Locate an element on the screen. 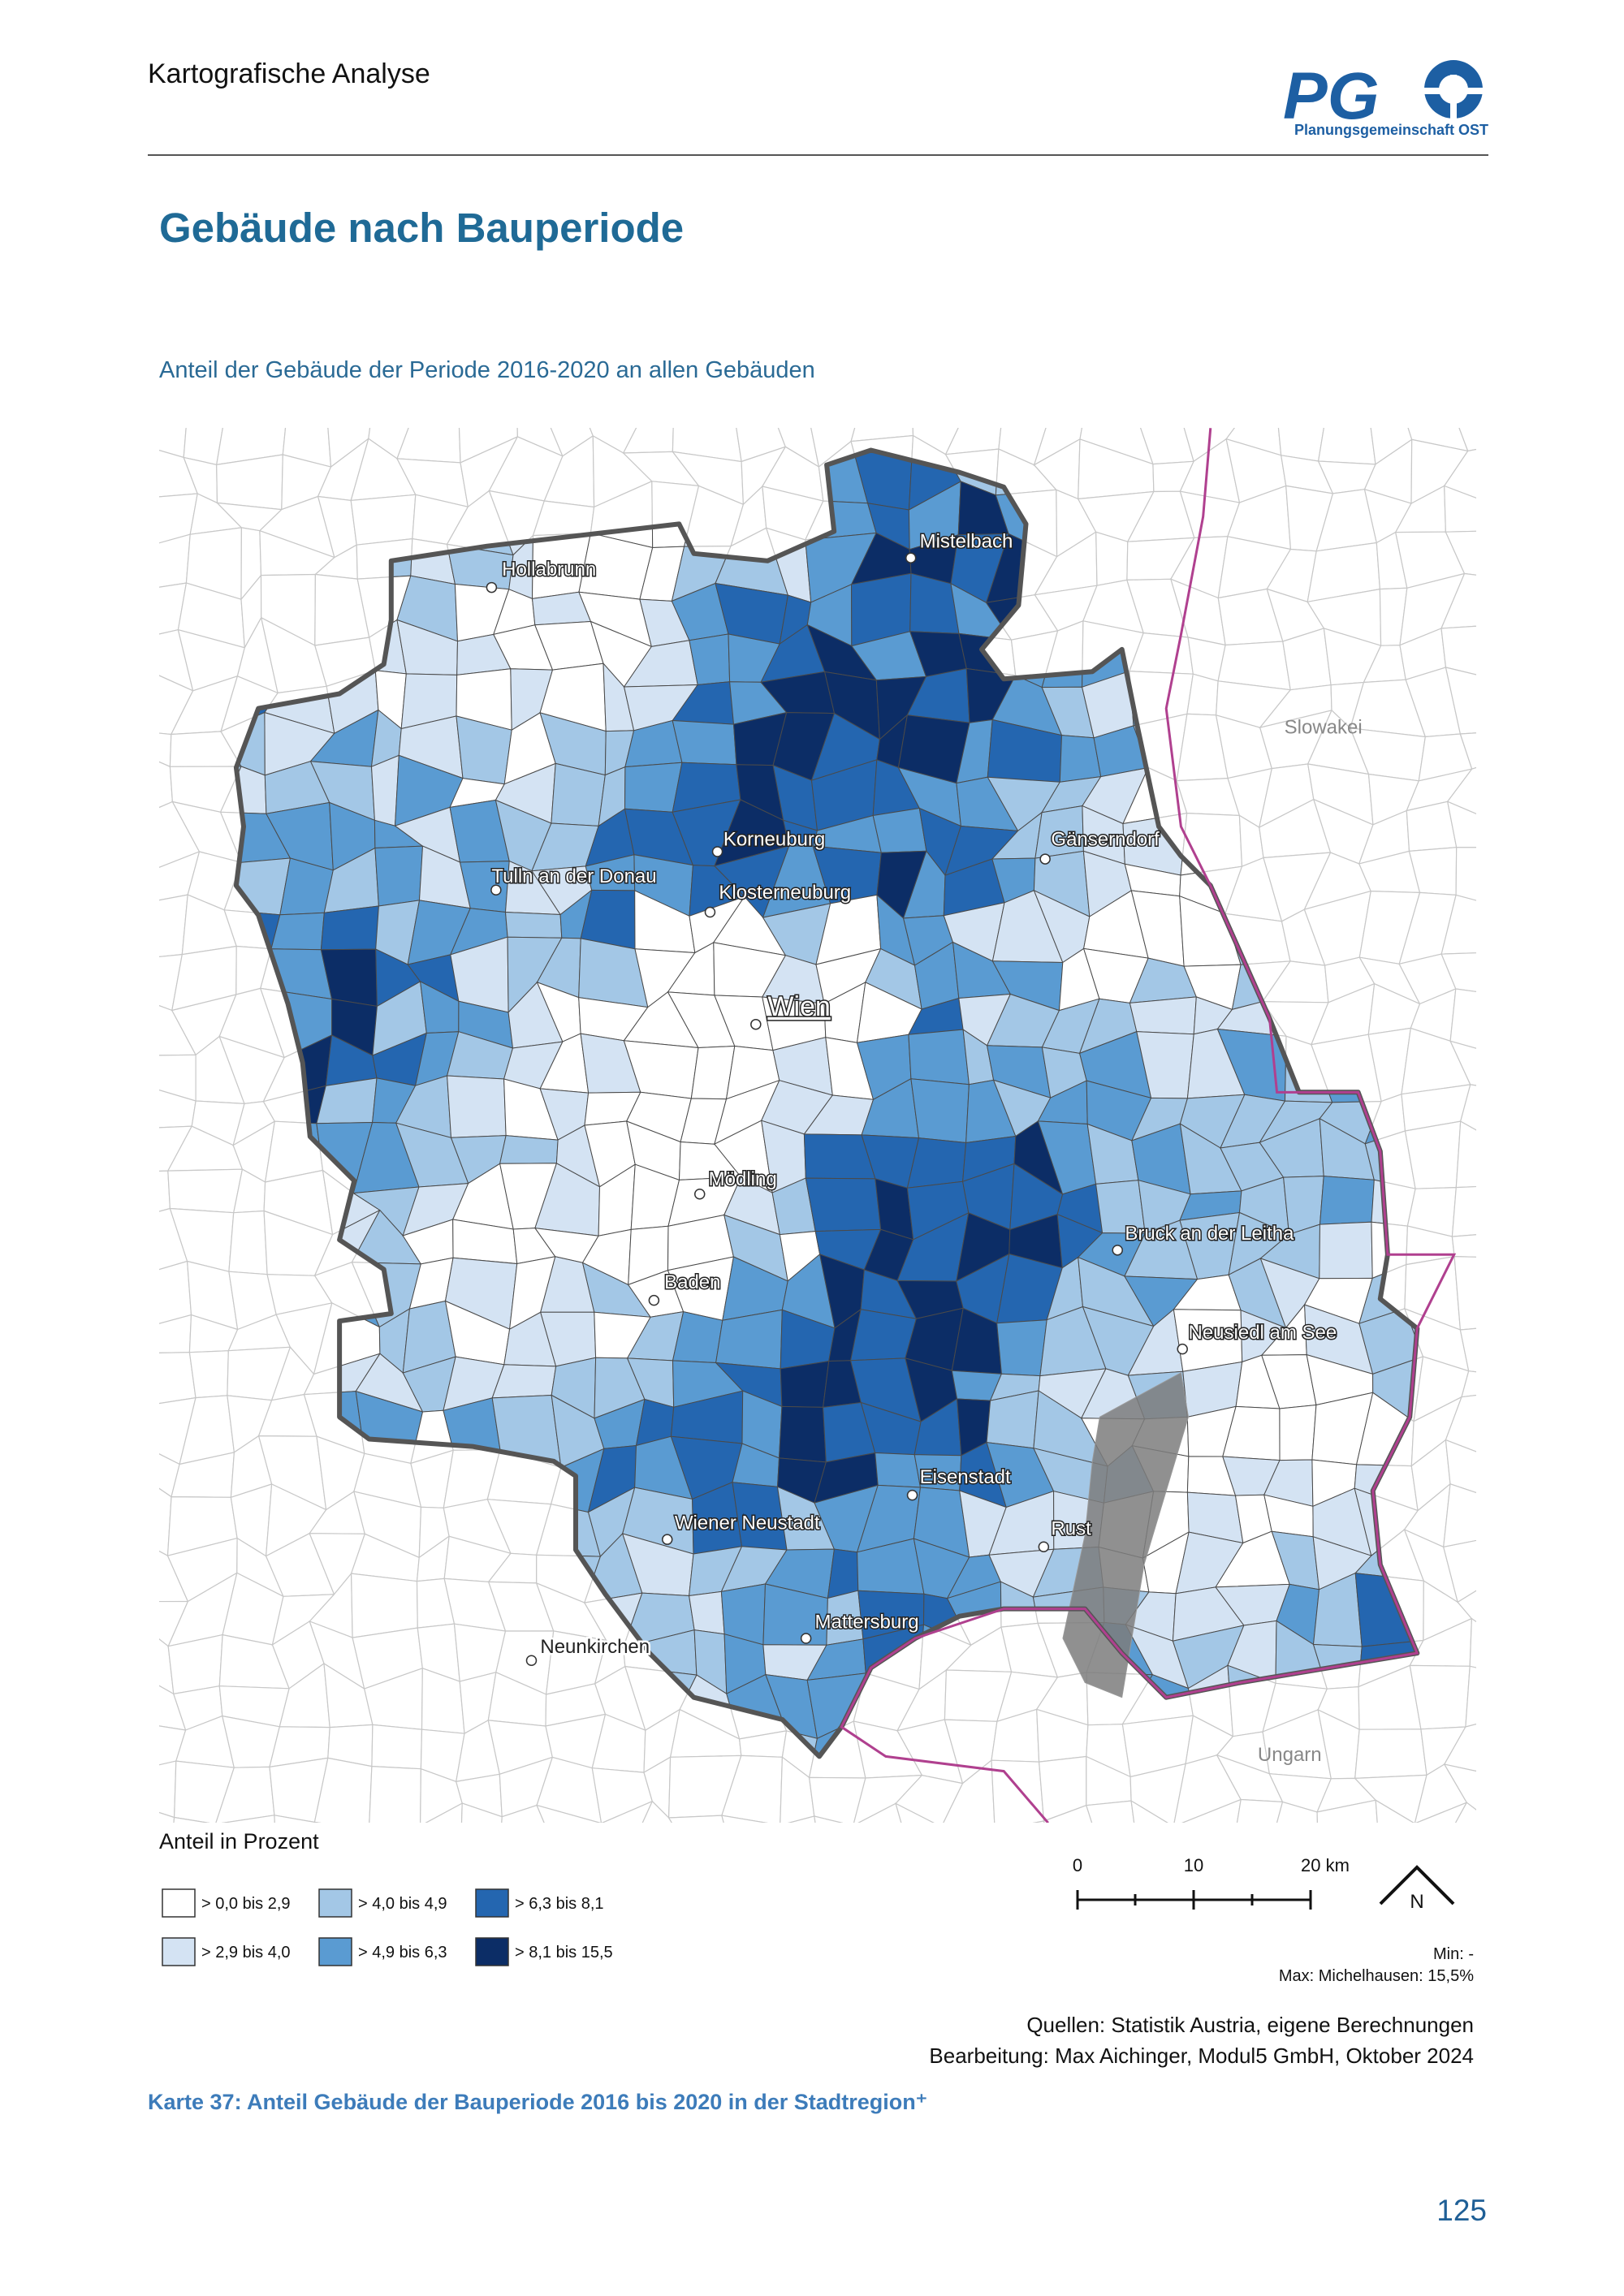 This screenshot has width=1624, height=2296. place-label: Neusiedl am See is located at coordinates (1263, 1333).